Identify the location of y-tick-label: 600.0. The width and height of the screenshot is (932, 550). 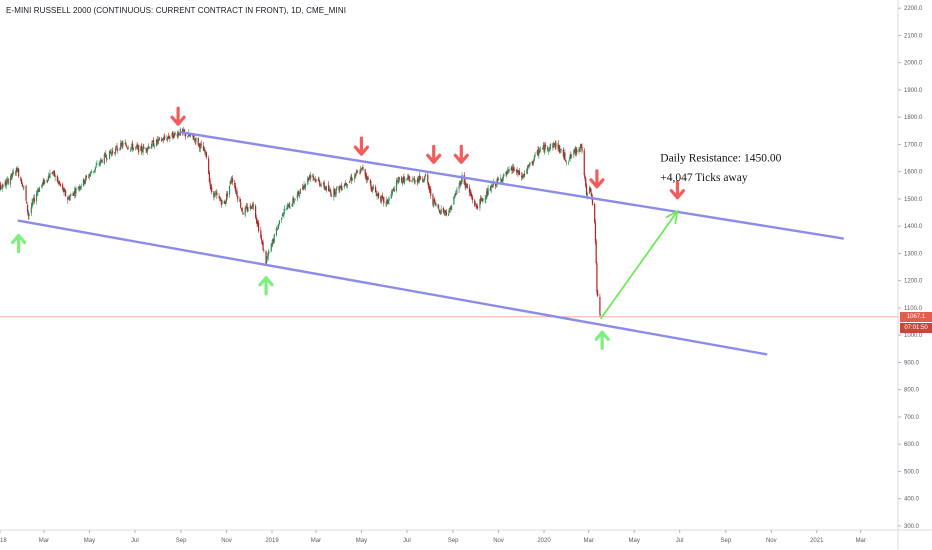
(912, 445).